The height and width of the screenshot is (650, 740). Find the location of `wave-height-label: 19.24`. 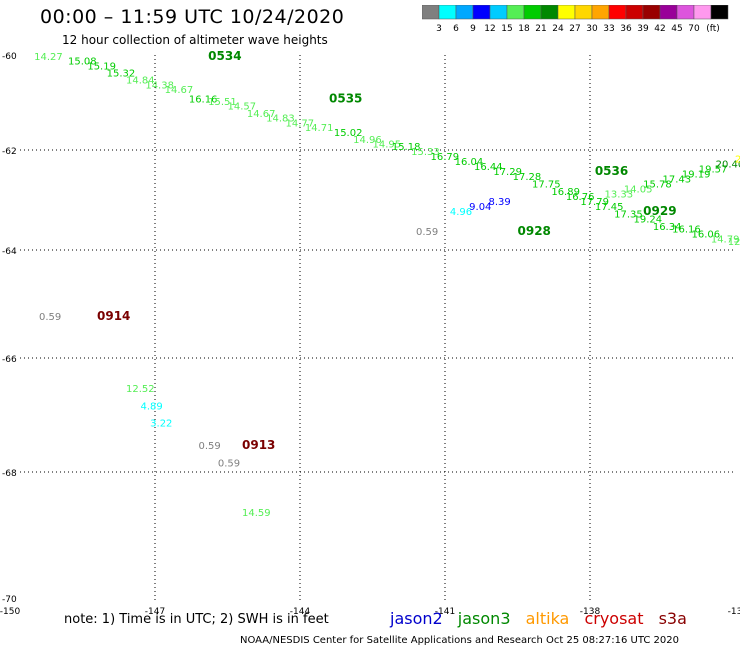

wave-height-label: 19.24 is located at coordinates (648, 220).